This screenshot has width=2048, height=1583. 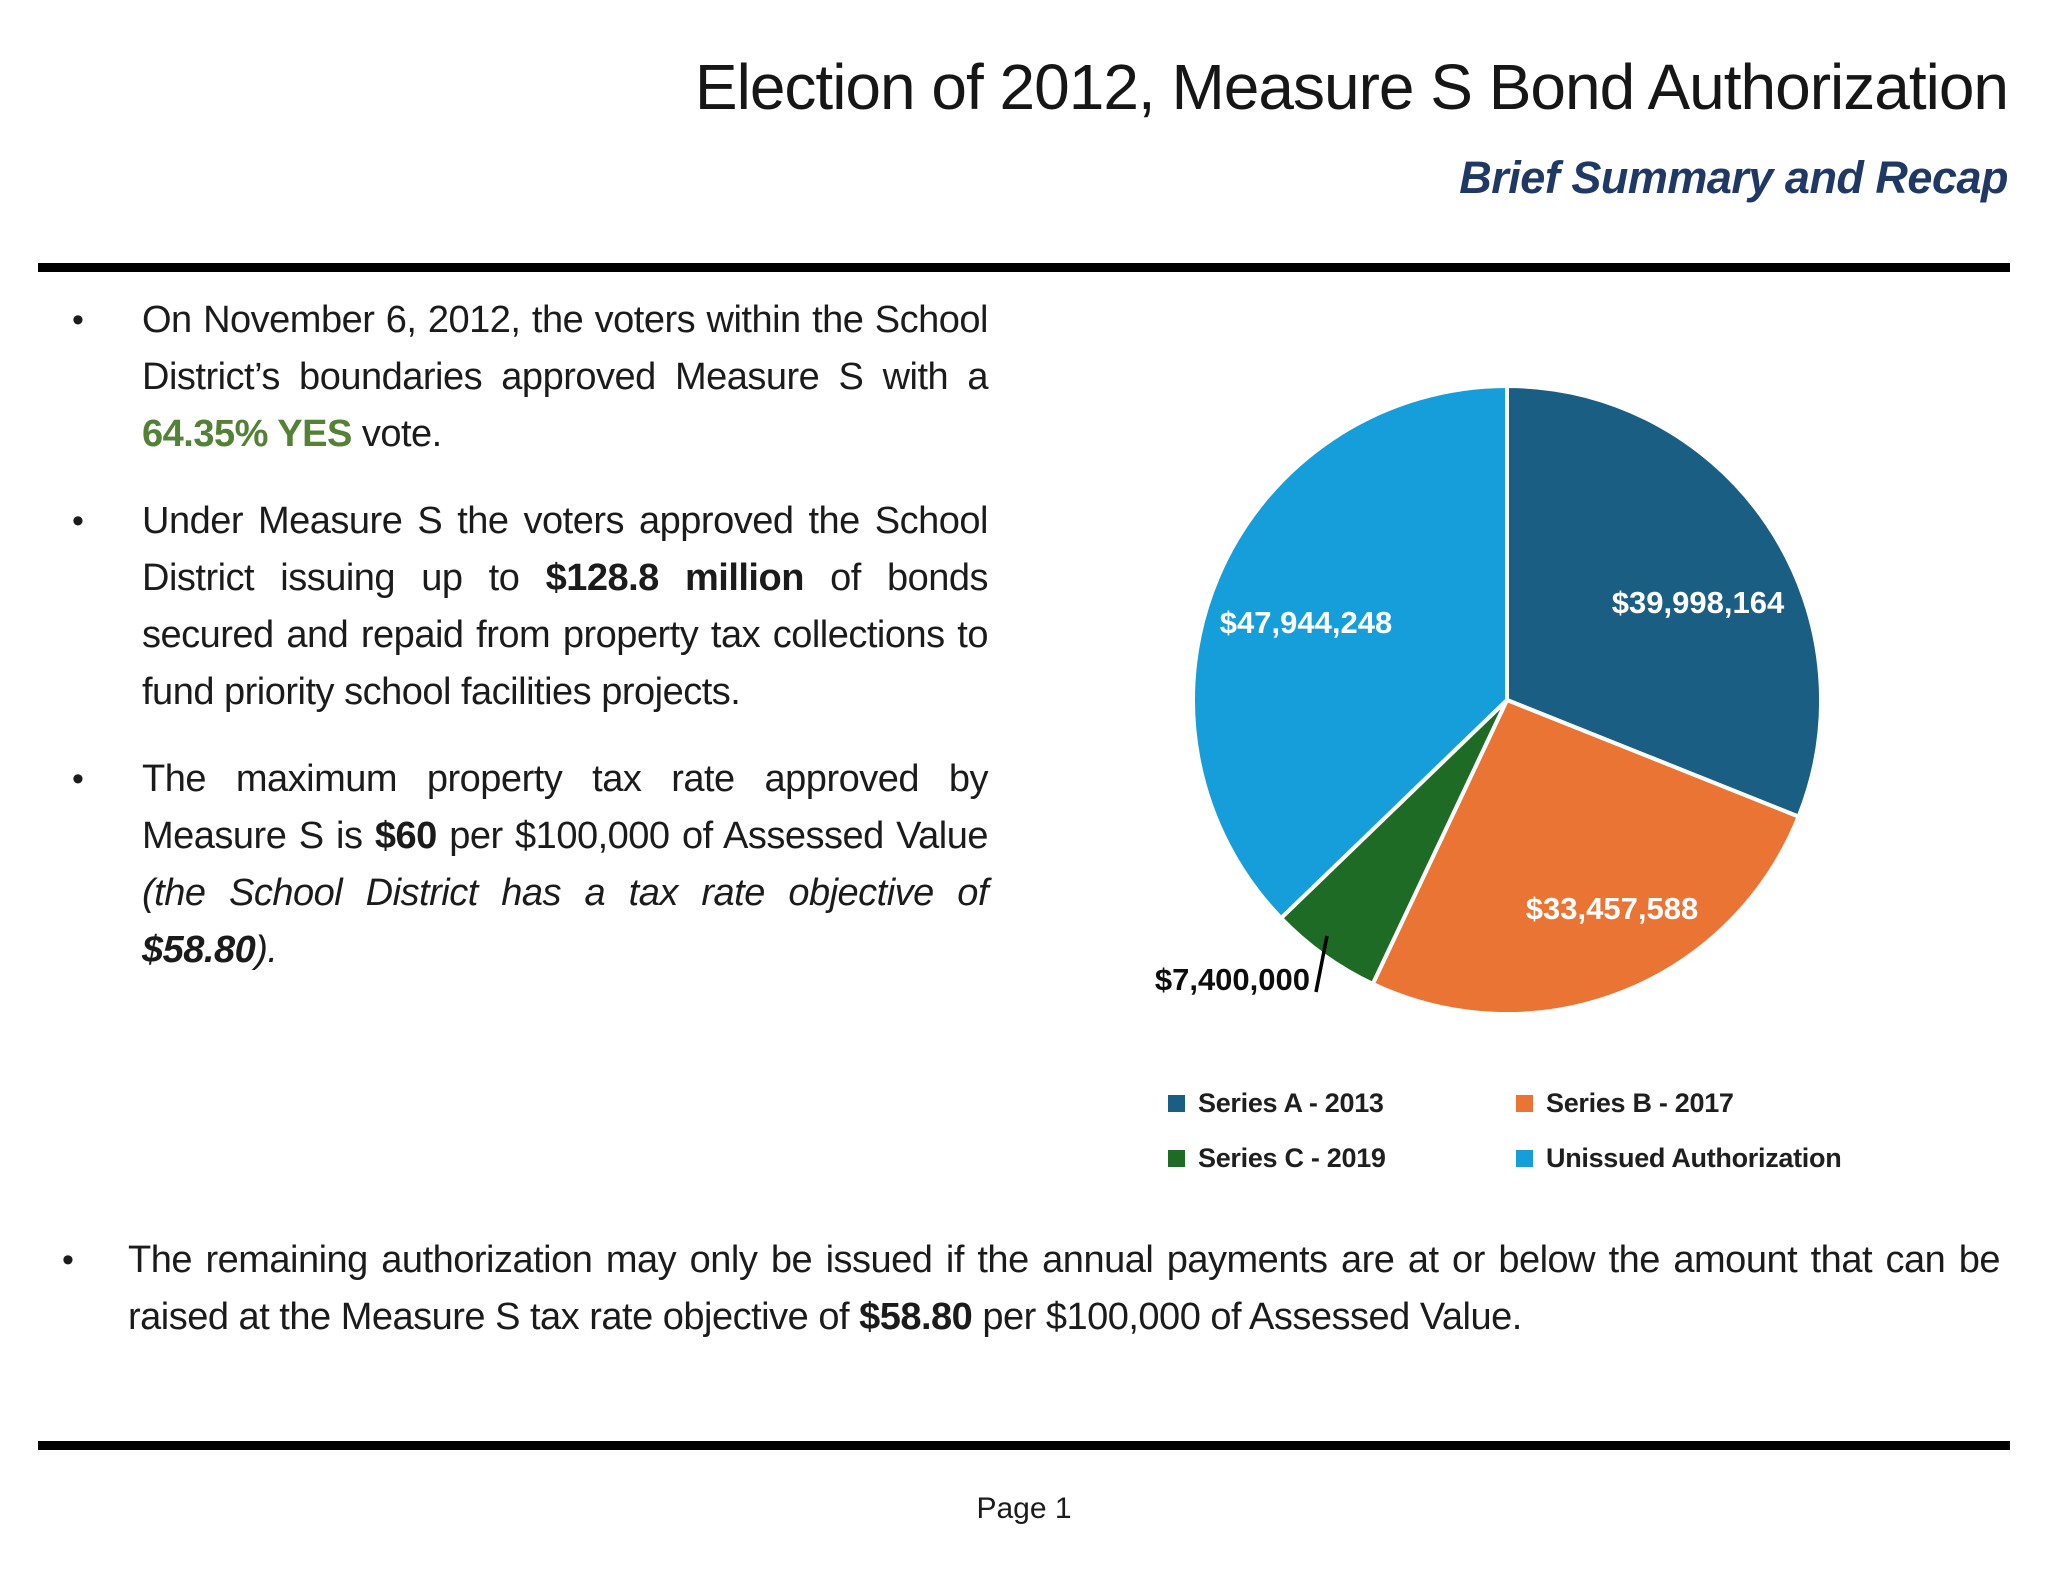 I want to click on page-footer: Page 1, so click(x=1024, y=1509).